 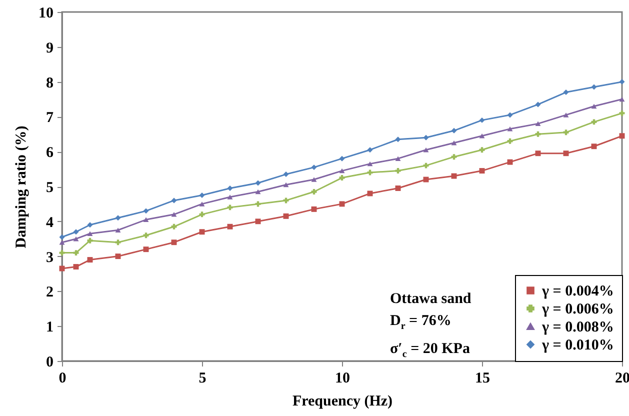 I want to click on x-axis-title: Frequency (Hz), so click(x=342, y=402).